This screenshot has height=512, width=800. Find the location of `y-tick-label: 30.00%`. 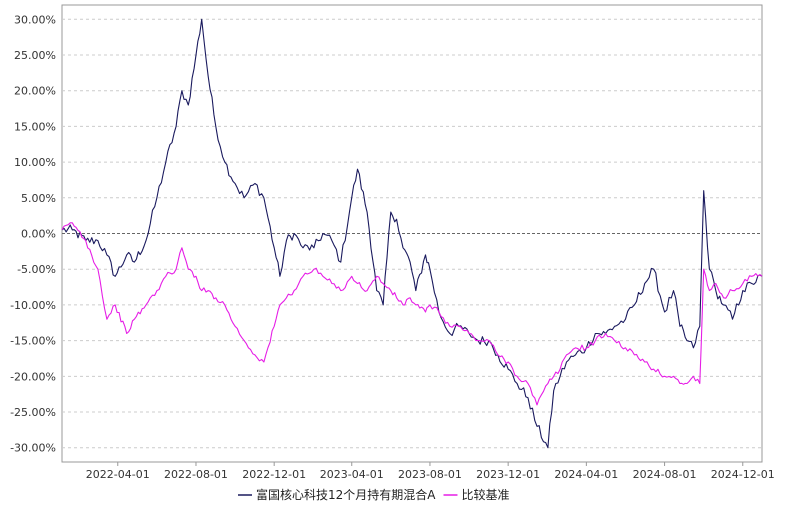

y-tick-label: 30.00% is located at coordinates (35, 19).